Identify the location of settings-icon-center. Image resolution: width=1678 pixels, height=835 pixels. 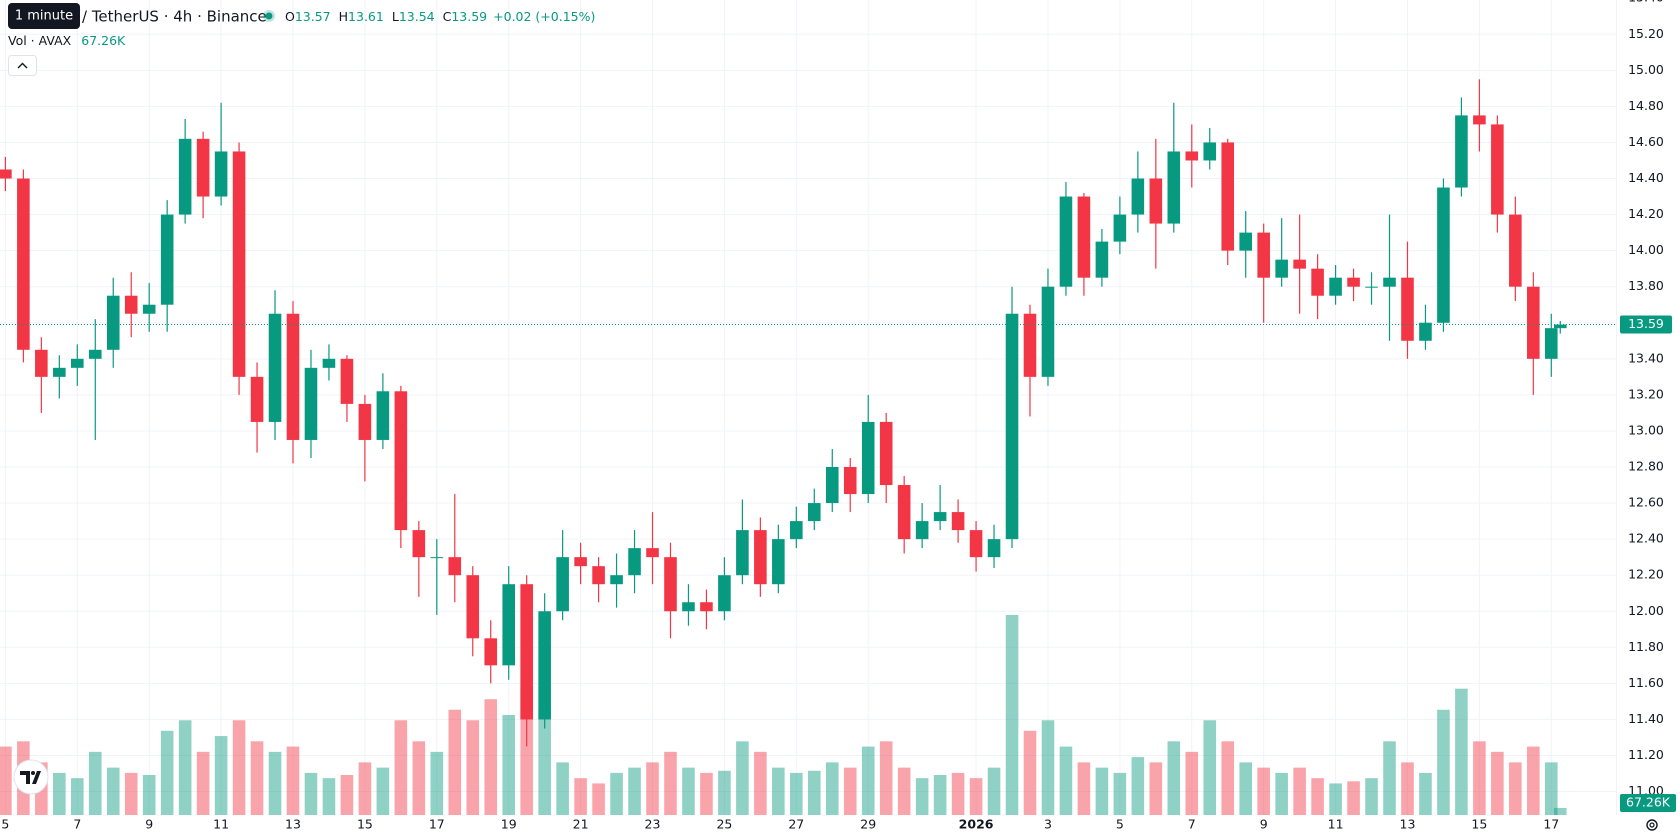
(1652, 825).